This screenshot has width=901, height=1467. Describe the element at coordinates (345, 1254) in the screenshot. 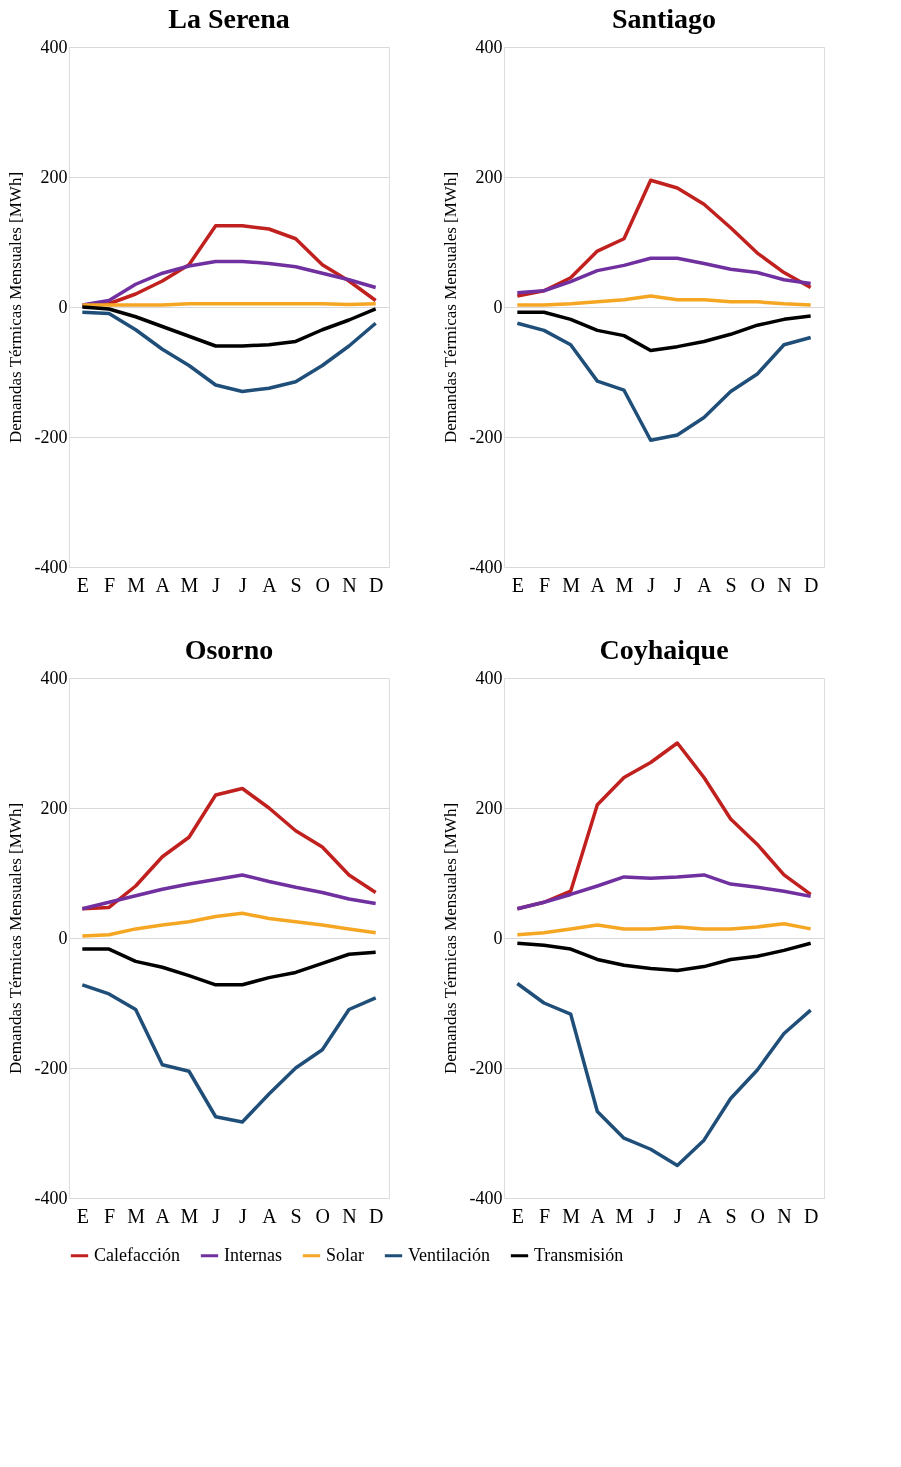

I see `legend-label: Solar` at that location.